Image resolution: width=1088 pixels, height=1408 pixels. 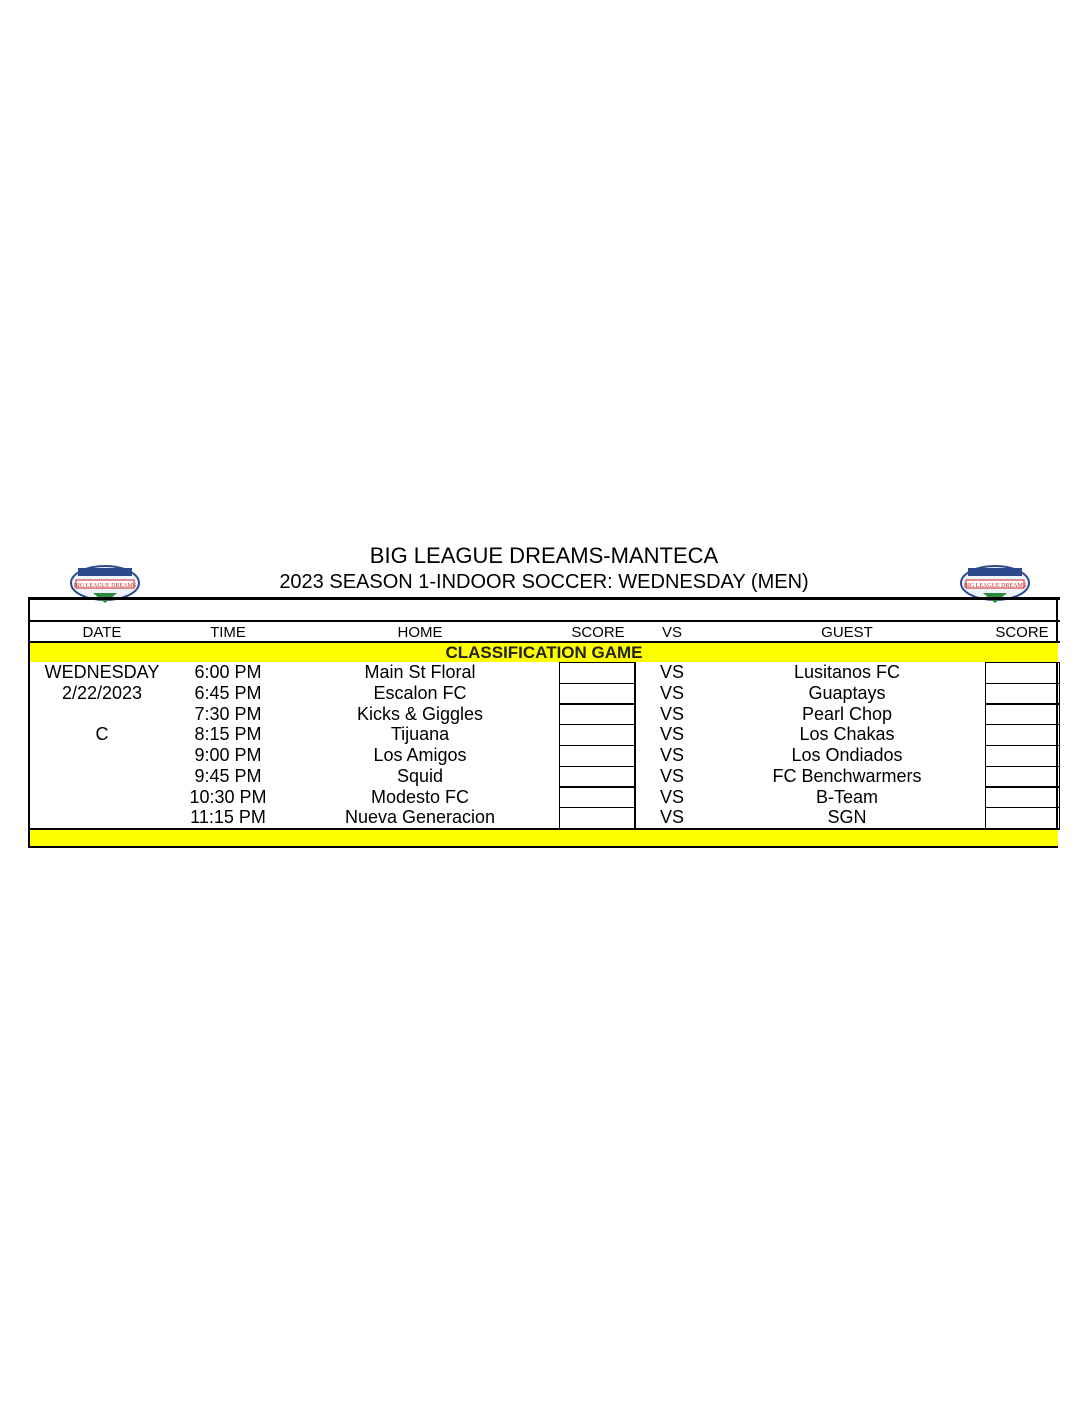 I want to click on guest-team: Los Ondiados, so click(x=847, y=755).